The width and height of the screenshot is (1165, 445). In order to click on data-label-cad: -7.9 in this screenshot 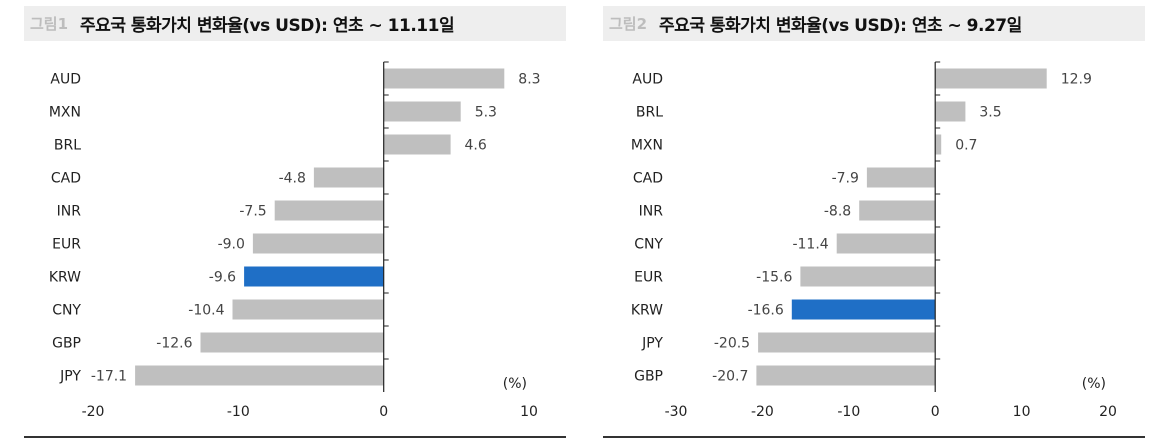, I will do `click(845, 179)`.